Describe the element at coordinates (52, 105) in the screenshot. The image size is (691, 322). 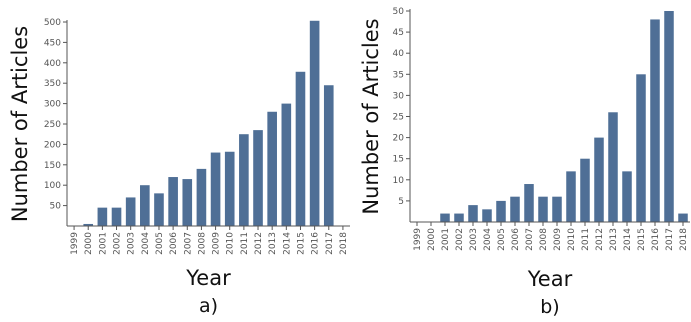
I see `y-tick-label: 300` at that location.